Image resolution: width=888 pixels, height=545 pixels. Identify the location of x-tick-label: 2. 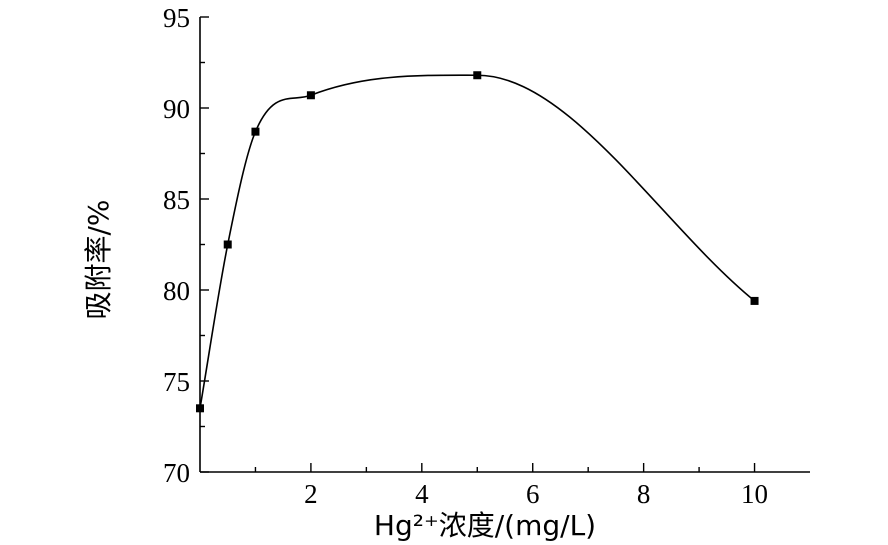
(311, 494).